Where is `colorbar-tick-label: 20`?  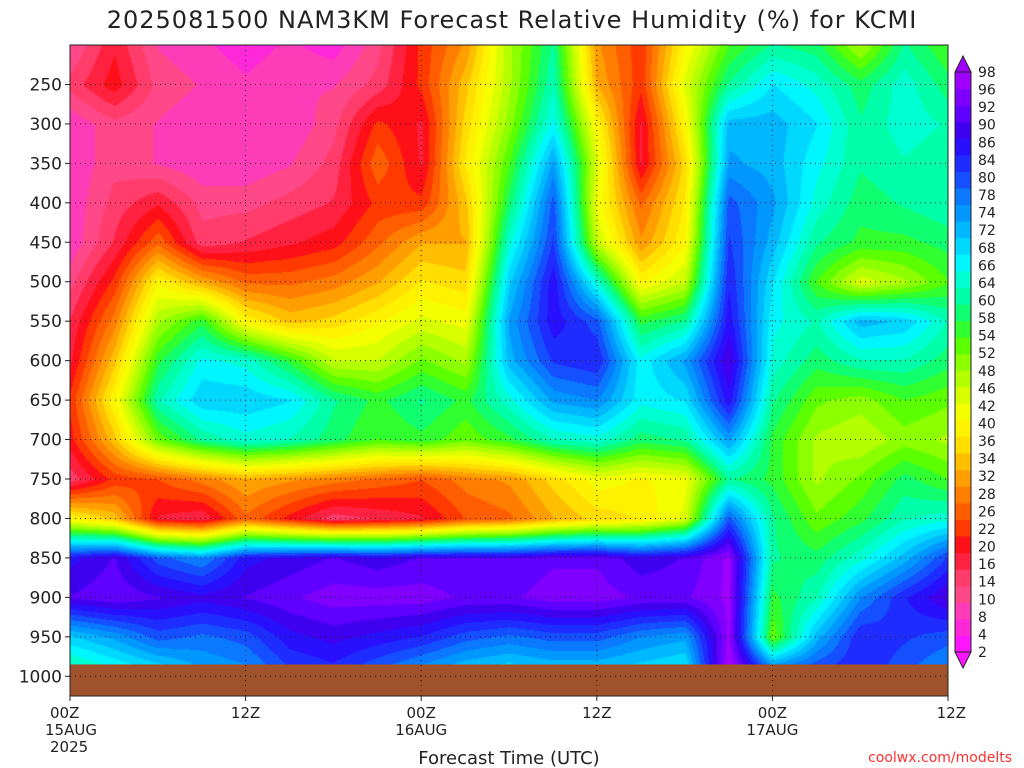 colorbar-tick-label: 20 is located at coordinates (987, 548).